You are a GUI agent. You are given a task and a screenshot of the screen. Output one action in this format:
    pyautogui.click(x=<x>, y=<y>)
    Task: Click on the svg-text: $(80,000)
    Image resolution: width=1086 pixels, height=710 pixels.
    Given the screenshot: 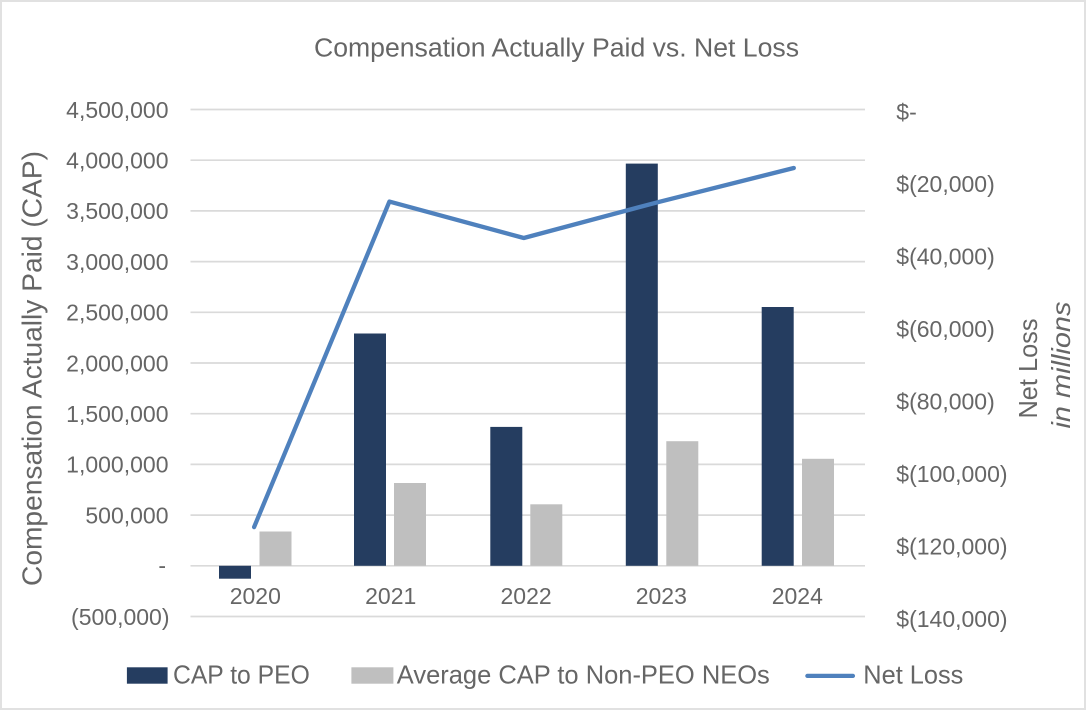 What is the action you would take?
    pyautogui.click(x=945, y=402)
    